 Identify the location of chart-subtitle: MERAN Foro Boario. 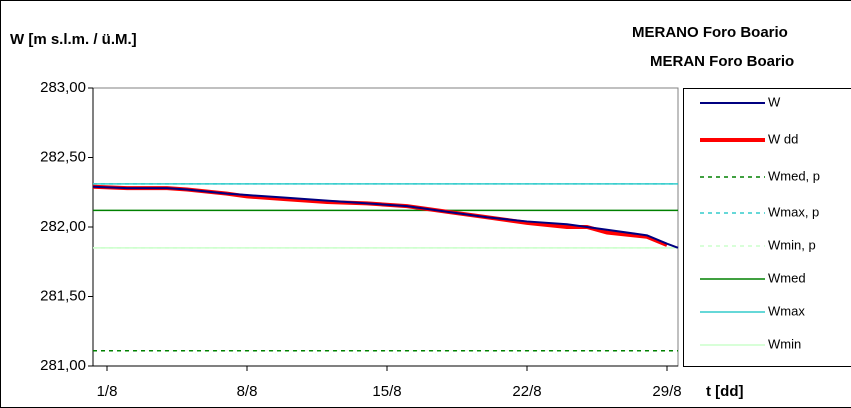
(722, 61).